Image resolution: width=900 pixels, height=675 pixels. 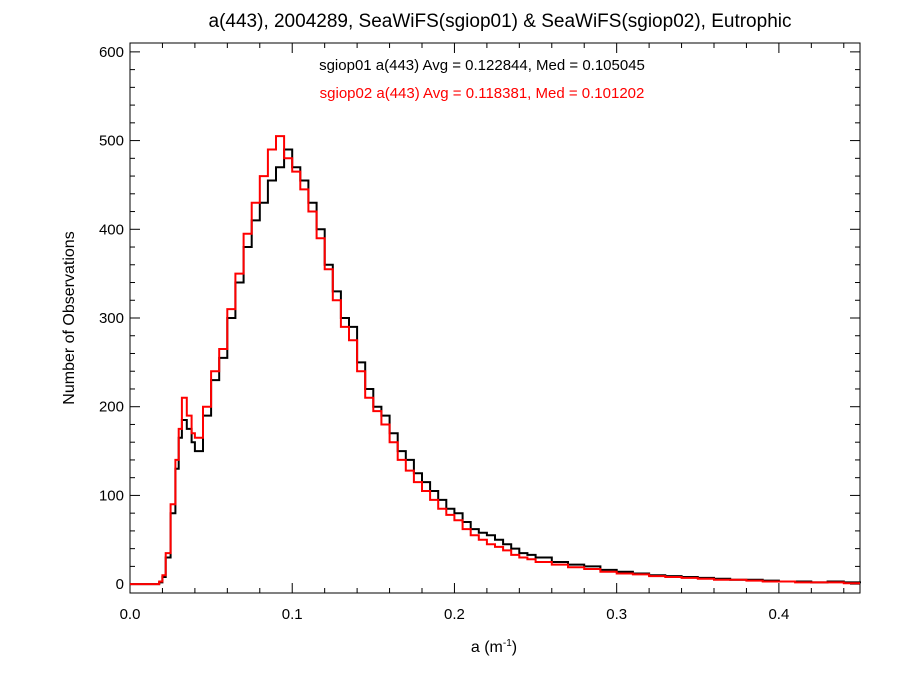 What do you see at coordinates (111, 318) in the screenshot?
I see `y-tick-label: 300` at bounding box center [111, 318].